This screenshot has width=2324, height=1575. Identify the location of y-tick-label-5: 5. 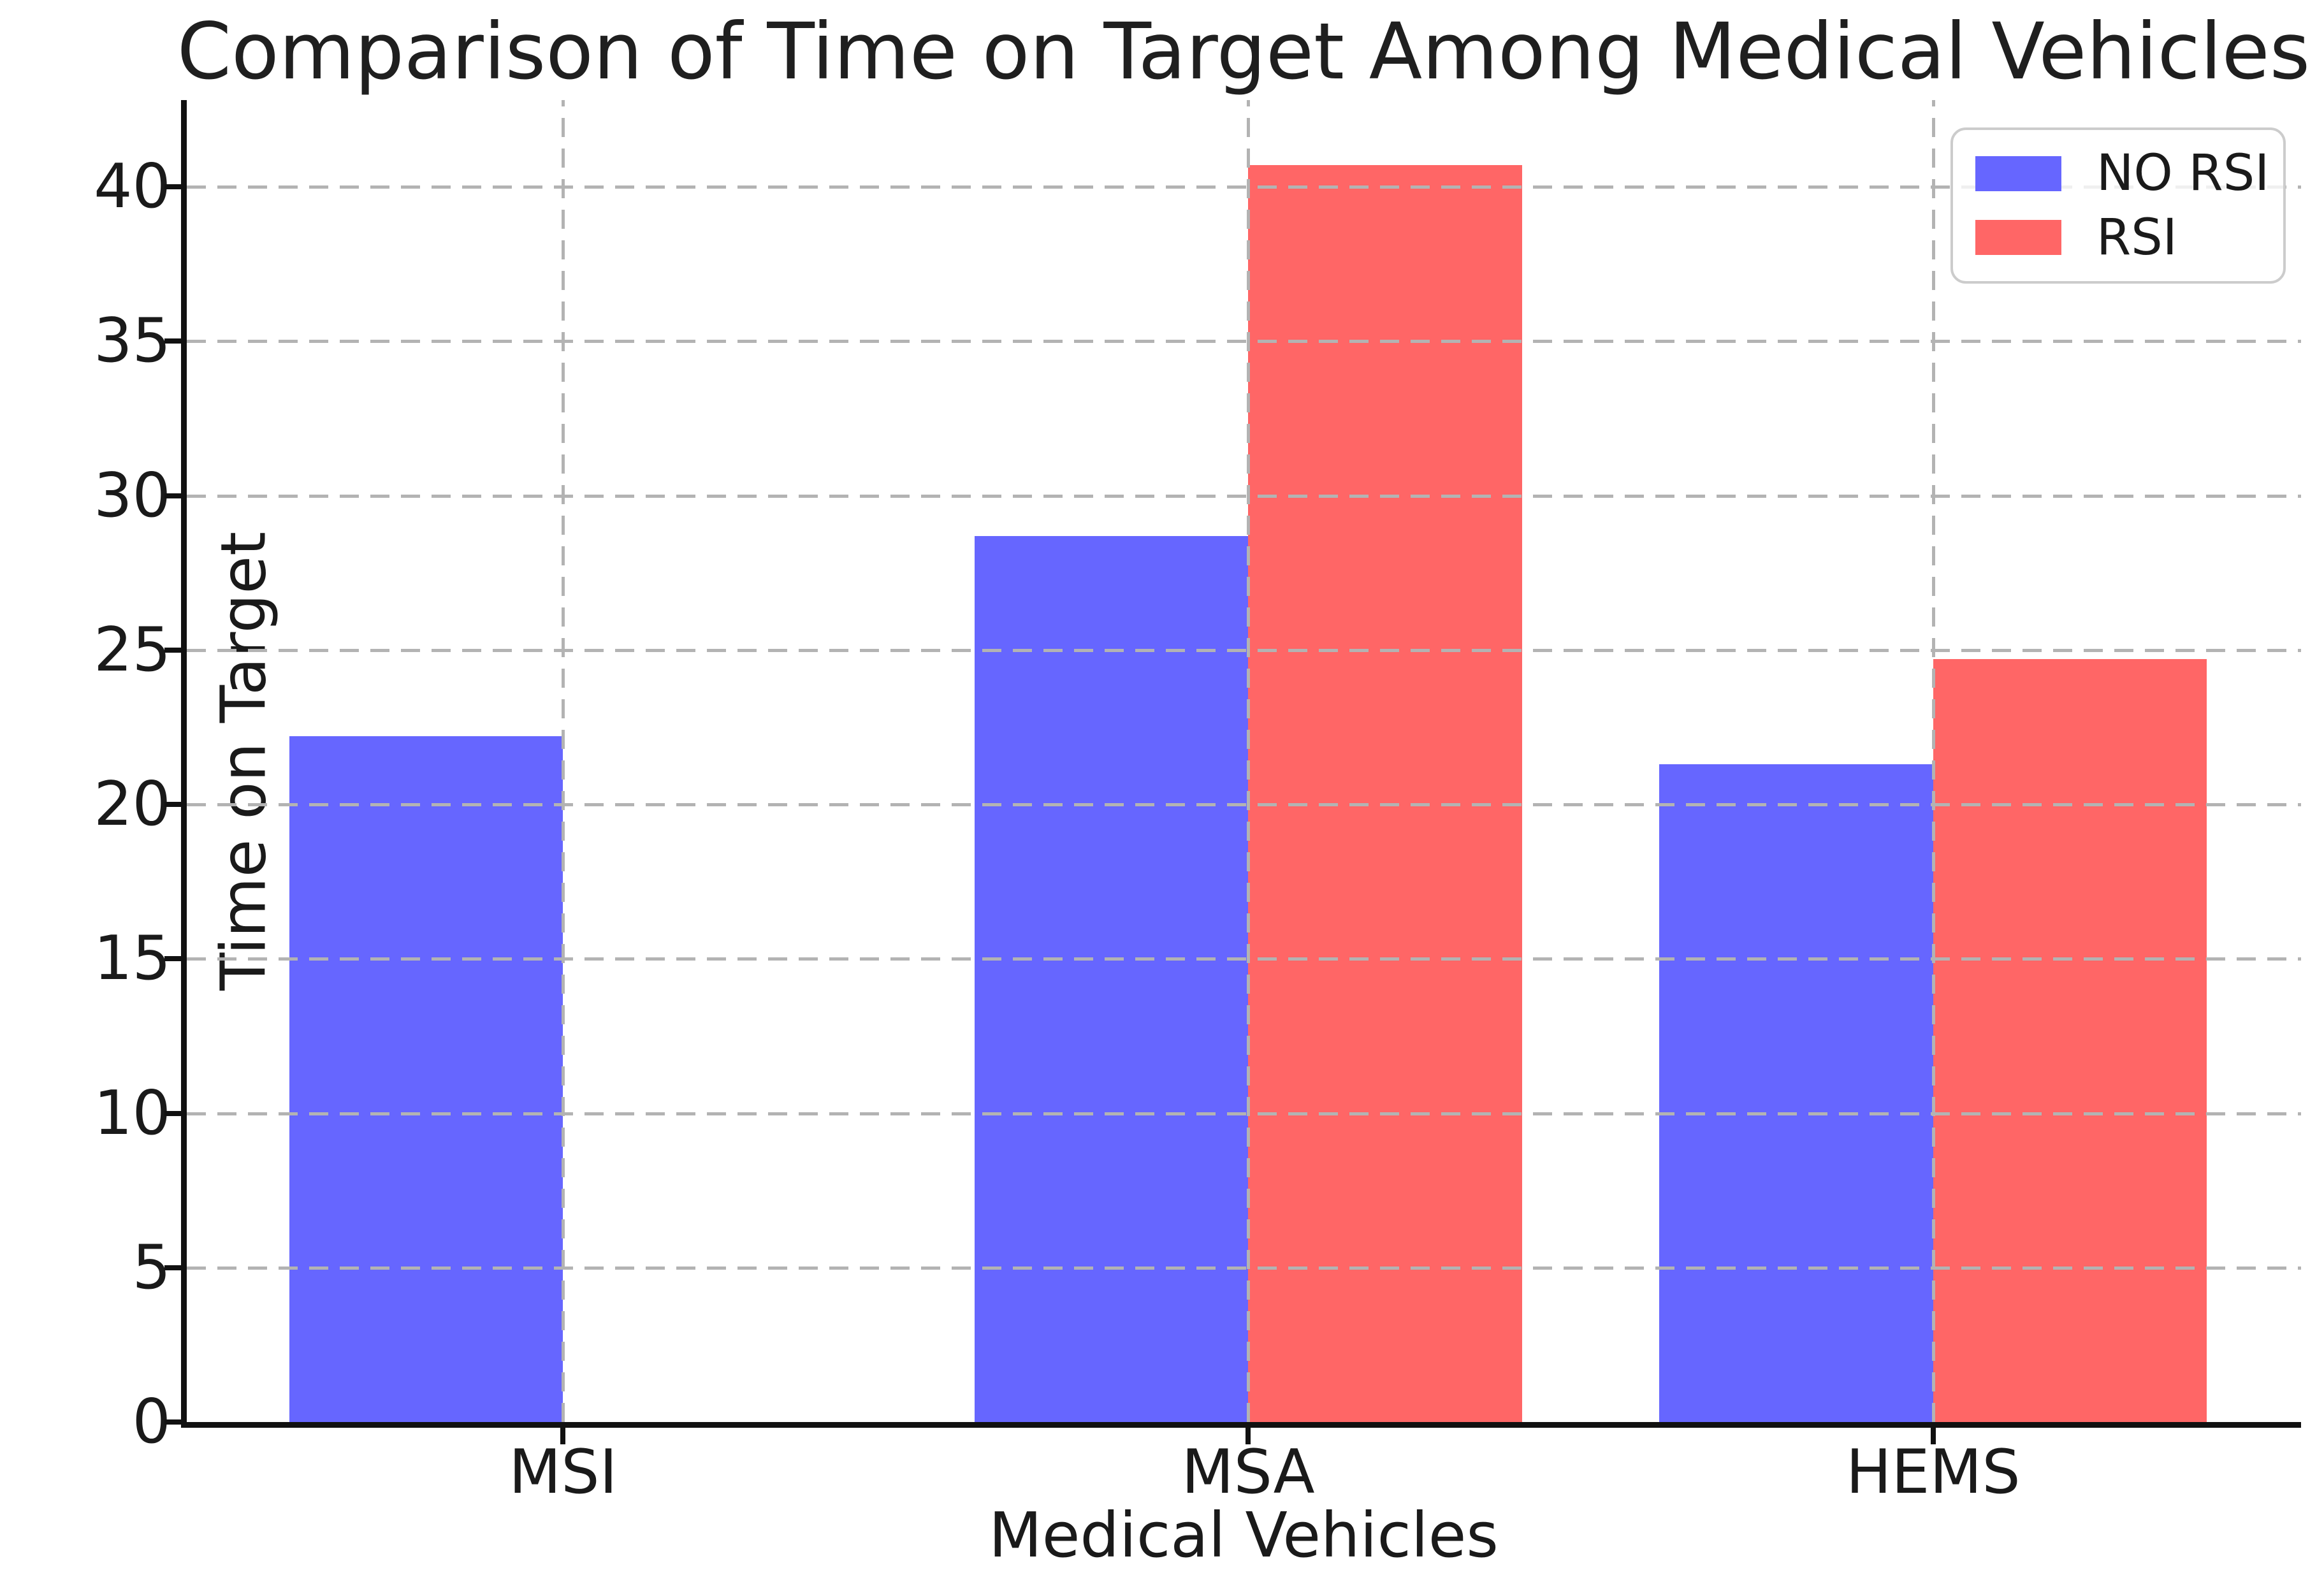
(151, 1268).